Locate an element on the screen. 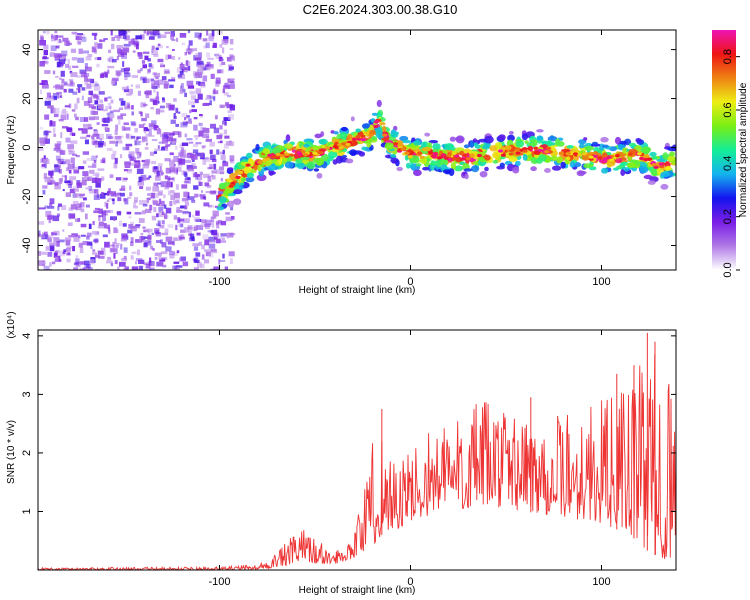 This screenshot has width=750, height=600. colorbar-tick-label: 0.8 is located at coordinates (728, 56).